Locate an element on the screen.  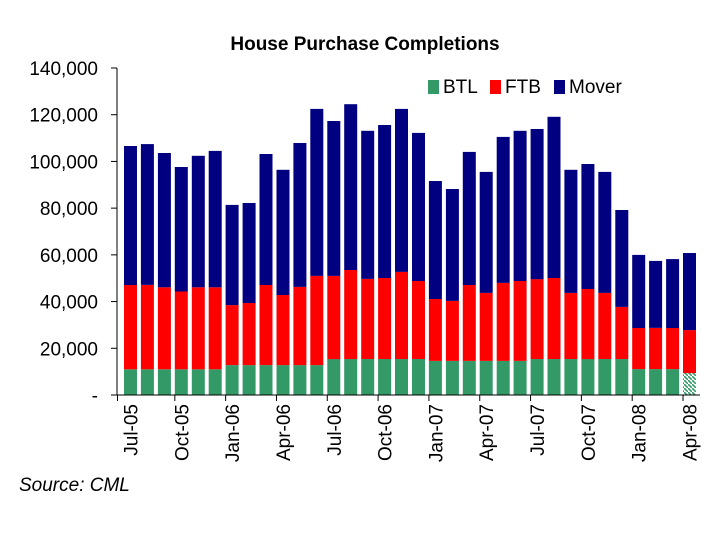
y-tick-label: 140,000 is located at coordinates (63, 69).